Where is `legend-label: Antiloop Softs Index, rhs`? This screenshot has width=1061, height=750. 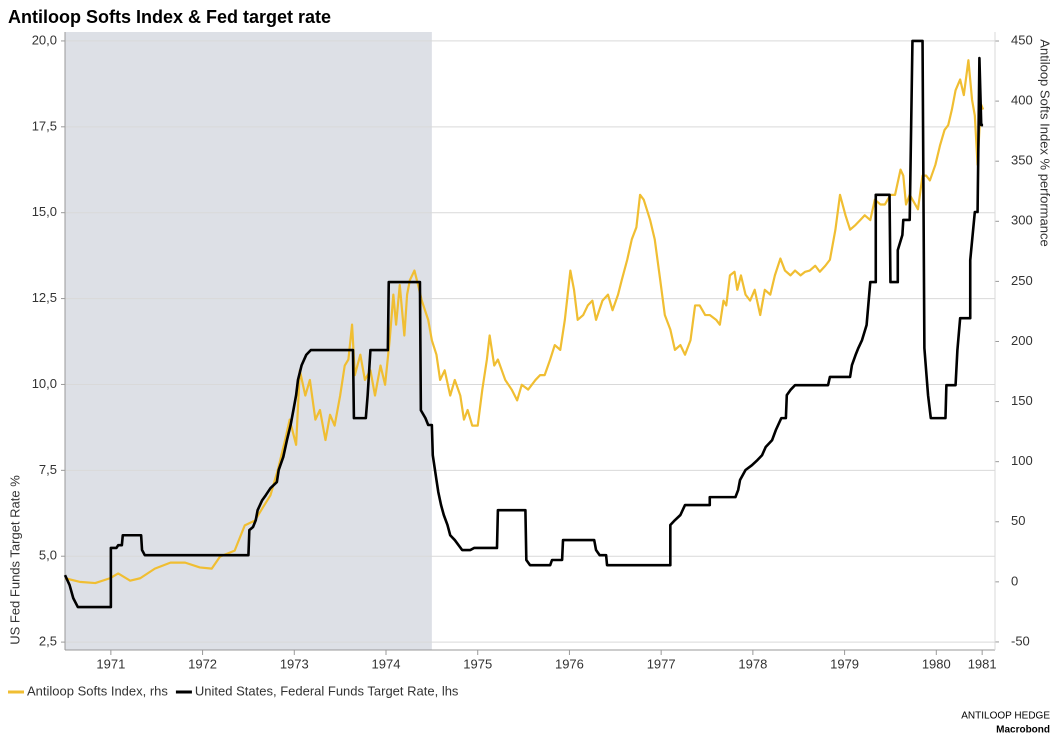
legend-label: Antiloop Softs Index, rhs is located at coordinates (97, 690).